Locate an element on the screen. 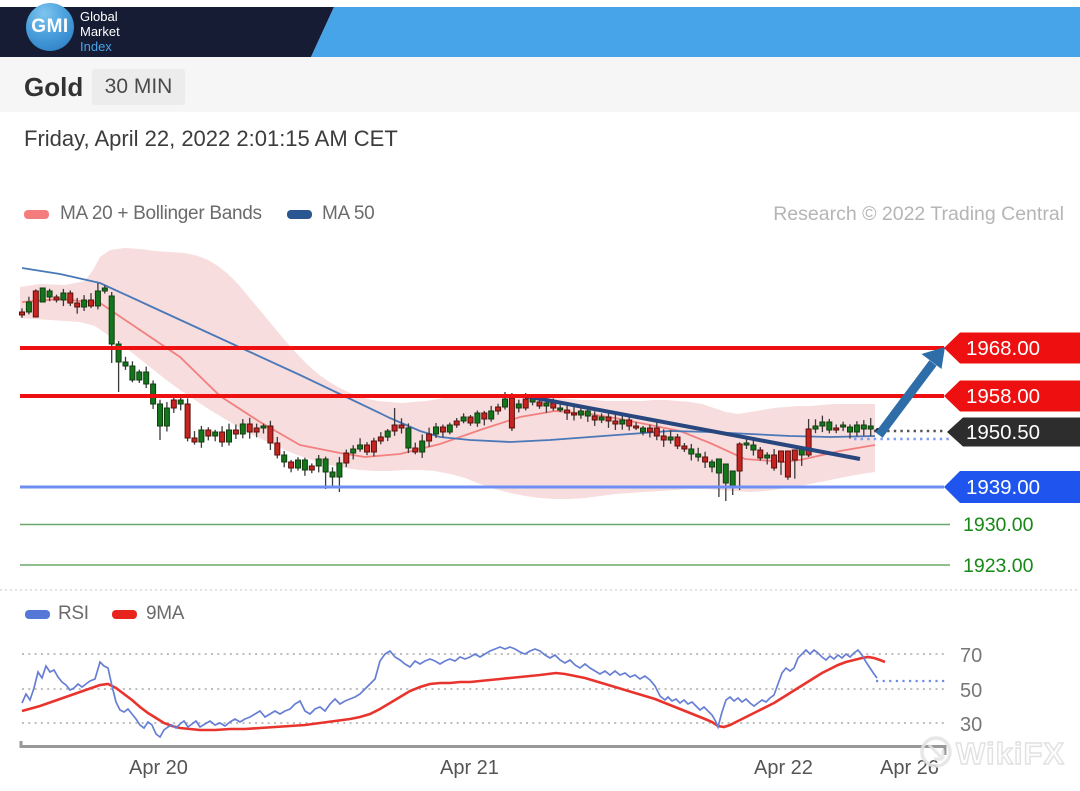 Image resolution: width=1080 pixels, height=791 pixels. svg-text: Apr 26 is located at coordinates (909, 768).